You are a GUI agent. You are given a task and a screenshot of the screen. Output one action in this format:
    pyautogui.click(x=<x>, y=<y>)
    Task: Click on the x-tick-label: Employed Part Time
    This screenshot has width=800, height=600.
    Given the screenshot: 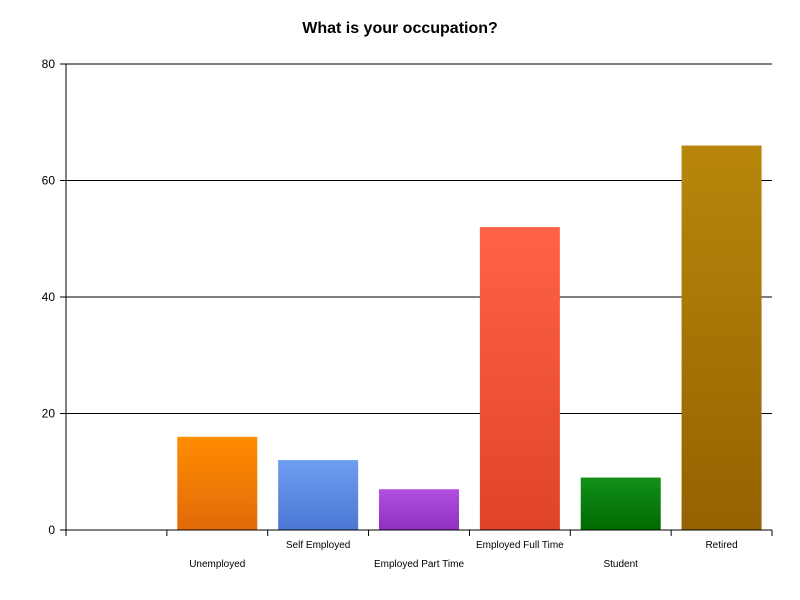 What is the action you would take?
    pyautogui.click(x=419, y=564)
    